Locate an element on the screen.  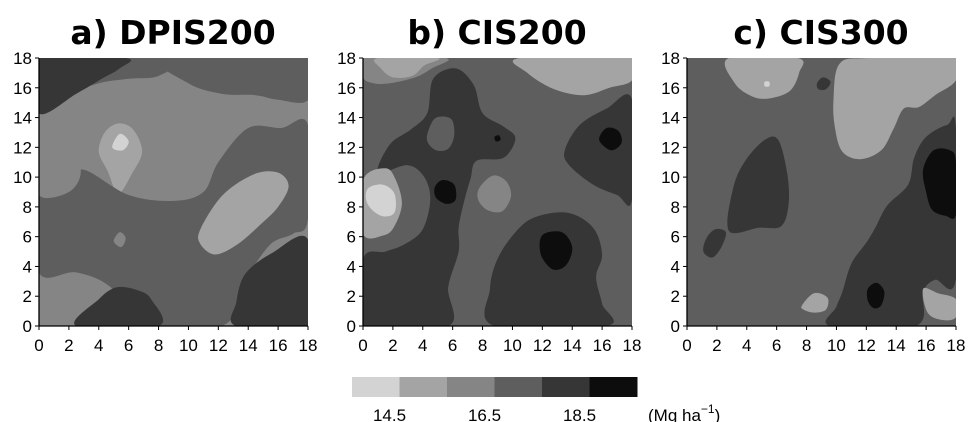
legend-label: 18.5 is located at coordinates (579, 414).